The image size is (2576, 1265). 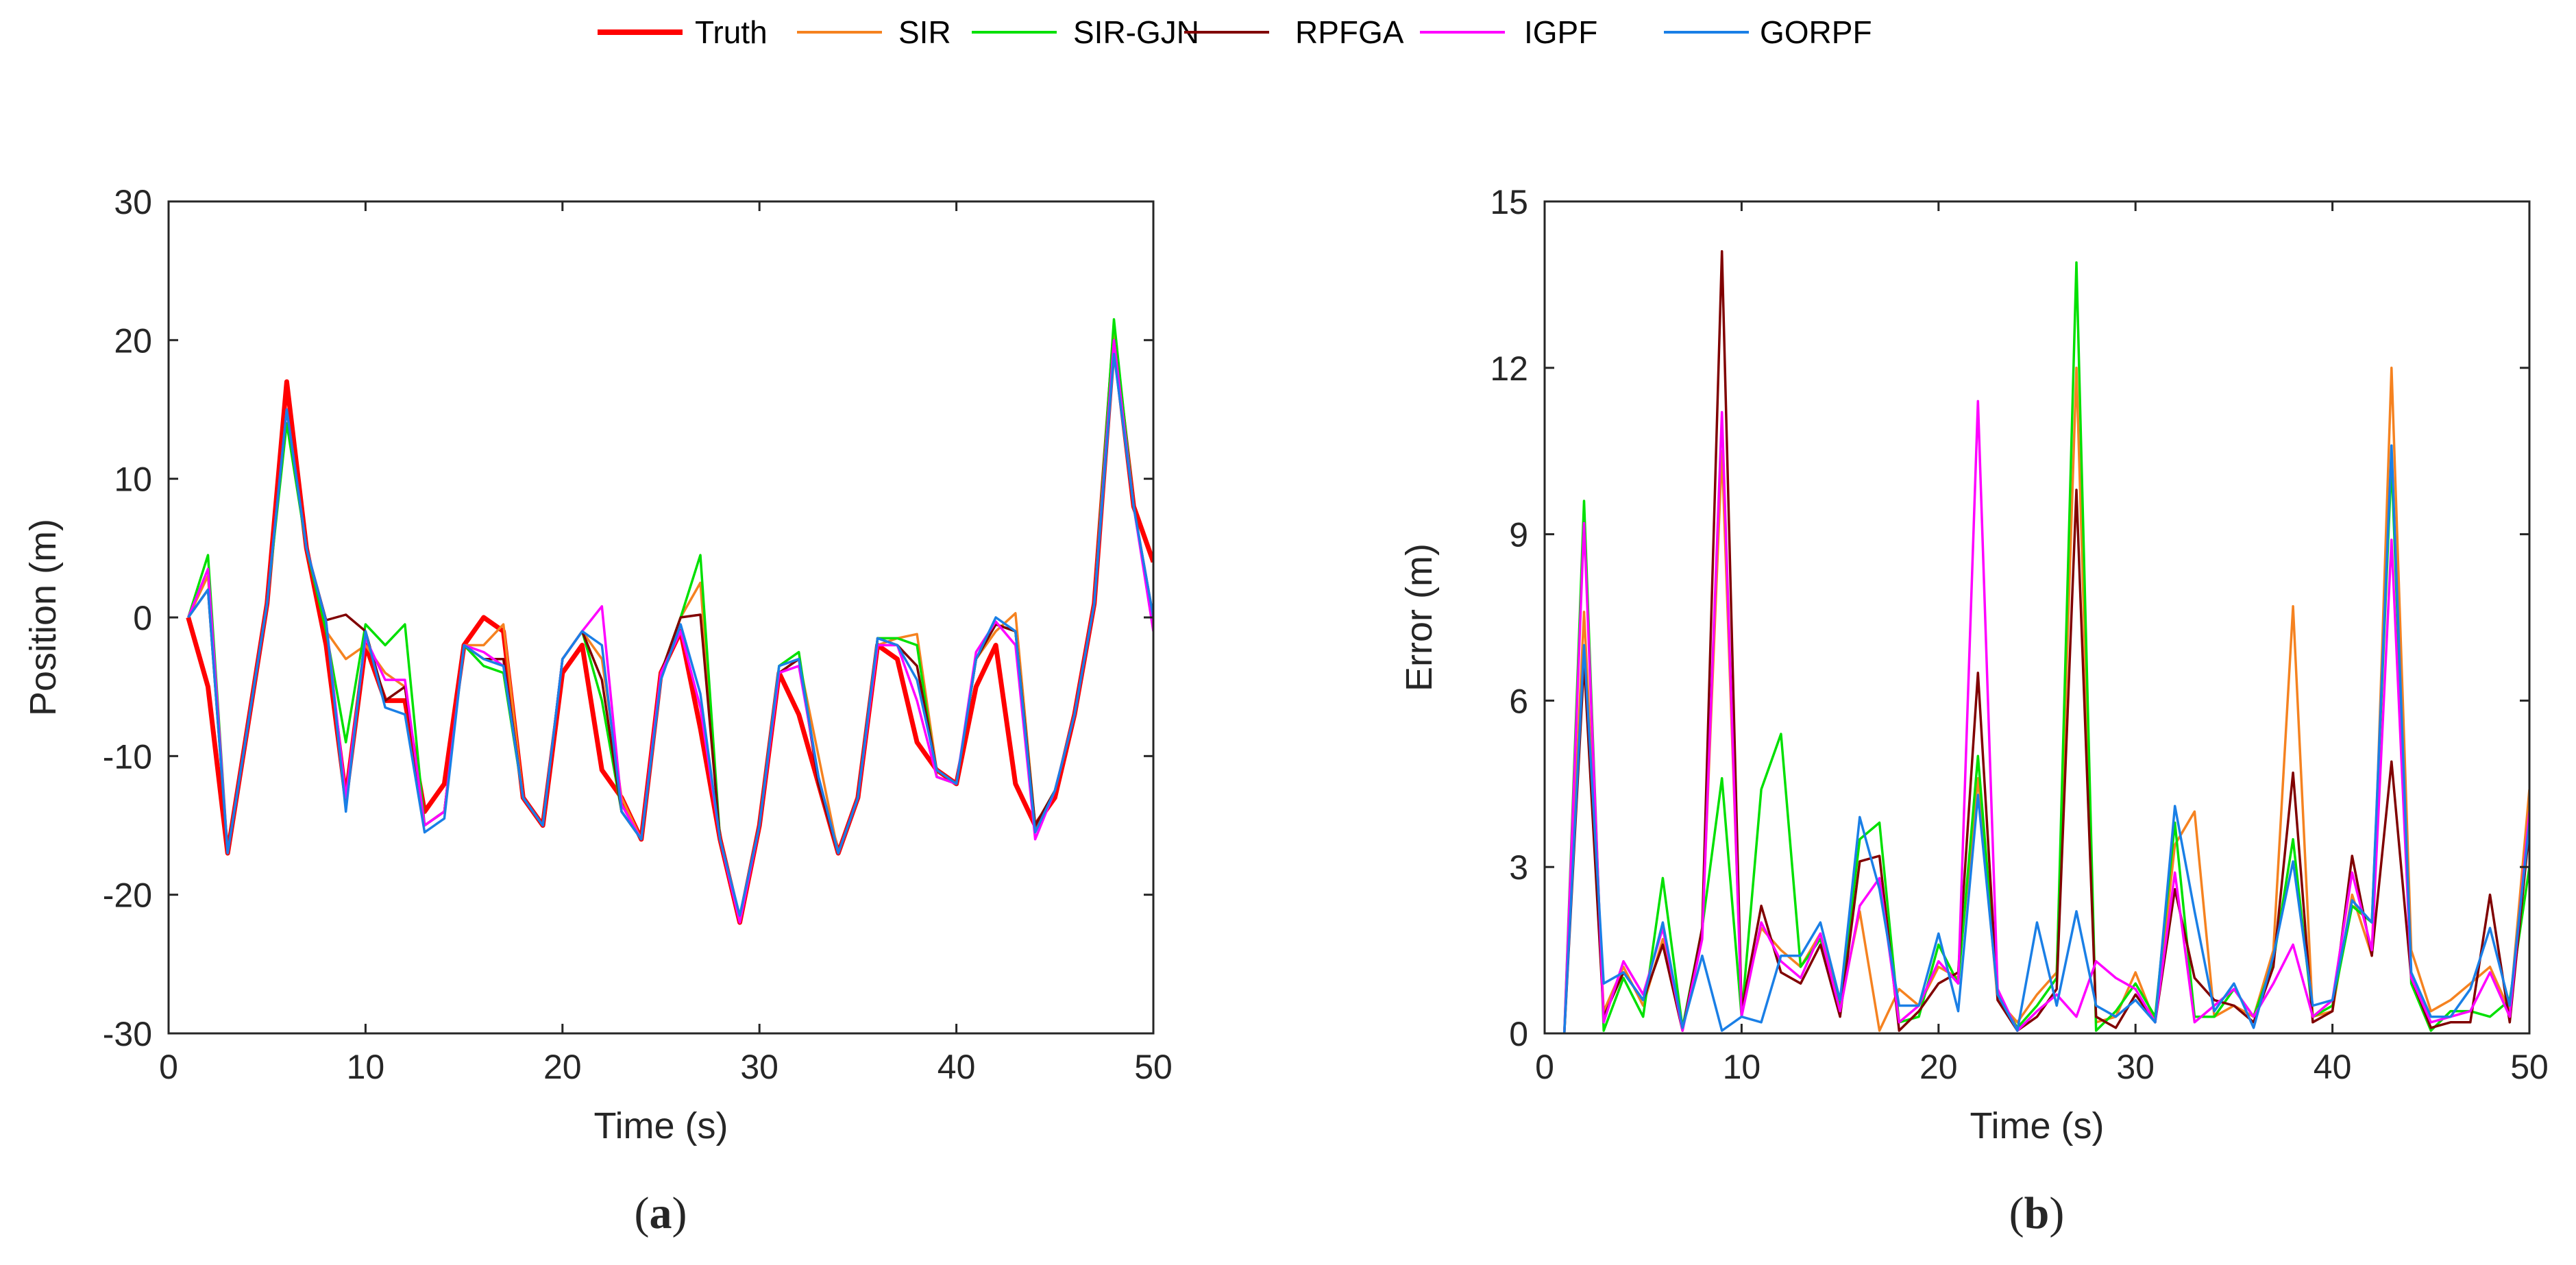 What do you see at coordinates (1816, 32) in the screenshot?
I see `legend-label-gorpf: GORPF` at bounding box center [1816, 32].